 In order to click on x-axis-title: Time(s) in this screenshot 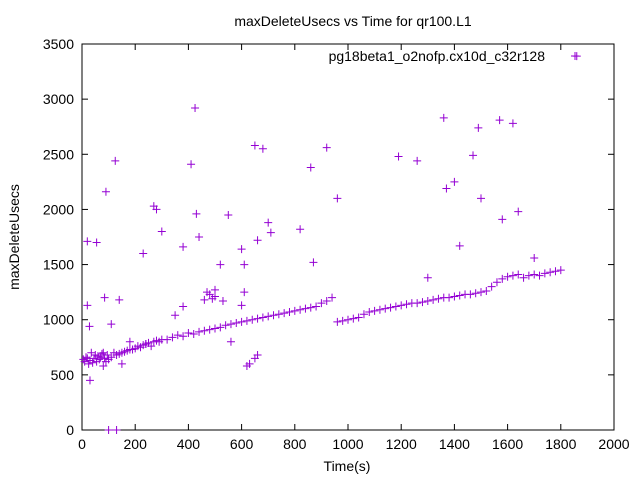, I will do `click(347, 466)`.